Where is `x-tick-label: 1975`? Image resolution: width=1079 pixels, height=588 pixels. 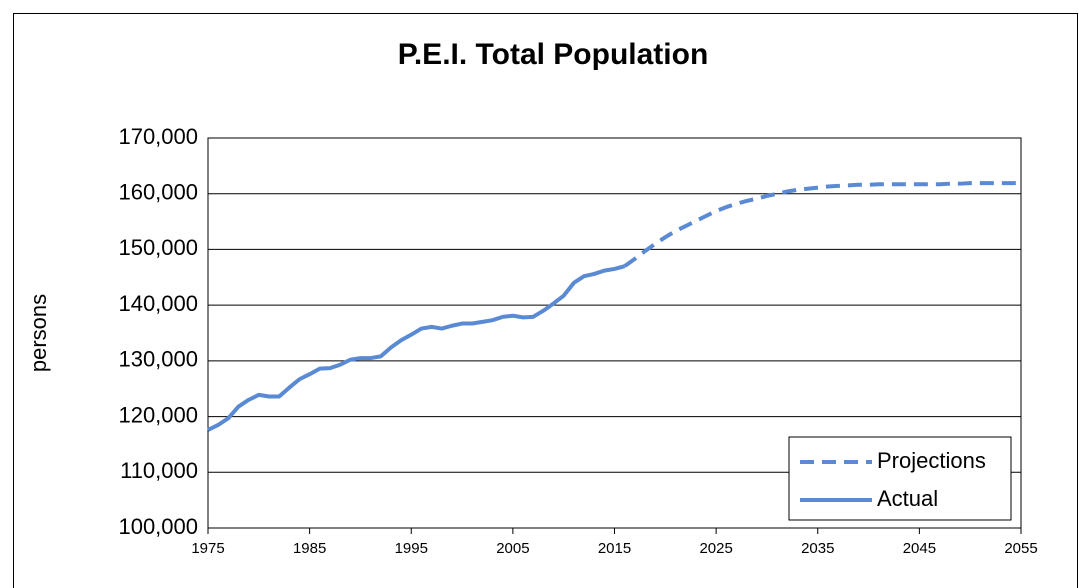 x-tick-label: 1975 is located at coordinates (207, 548).